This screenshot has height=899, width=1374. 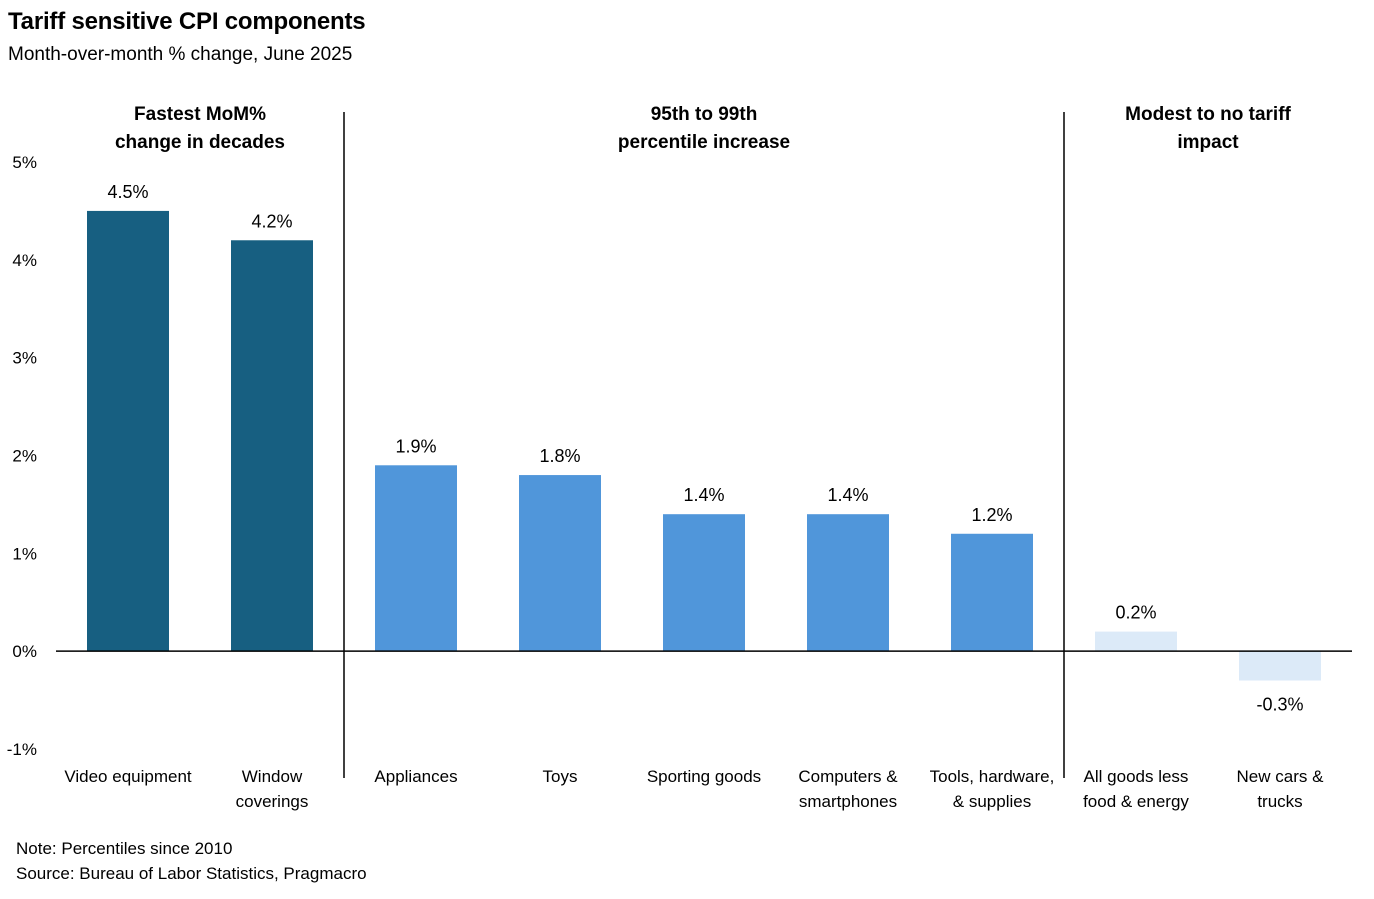 What do you see at coordinates (848, 776) in the screenshot?
I see `category-label: Computers &` at bounding box center [848, 776].